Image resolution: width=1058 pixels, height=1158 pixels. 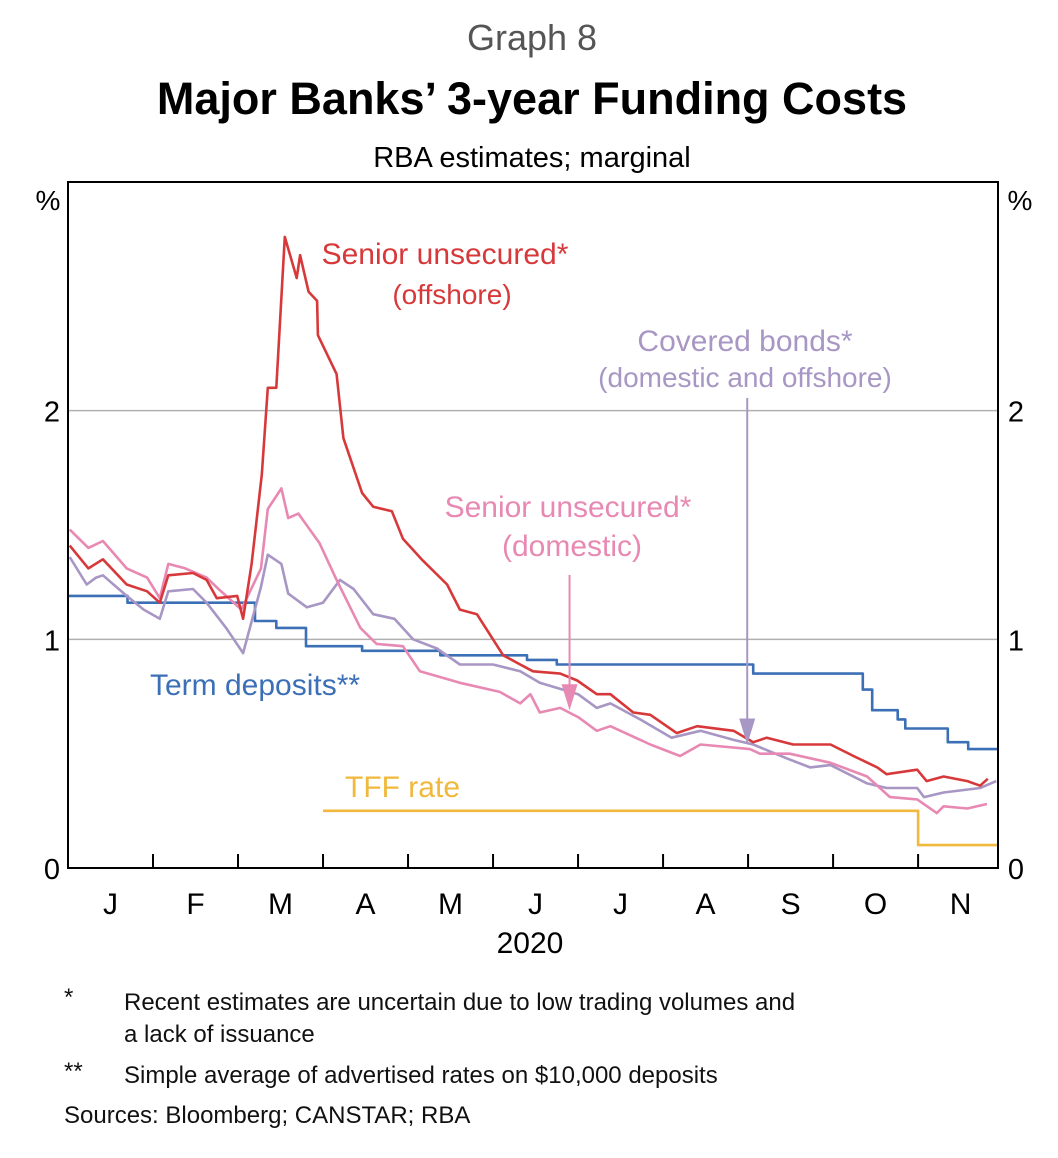 I want to click on y-tick-label-right: 1, so click(x=1016, y=641).